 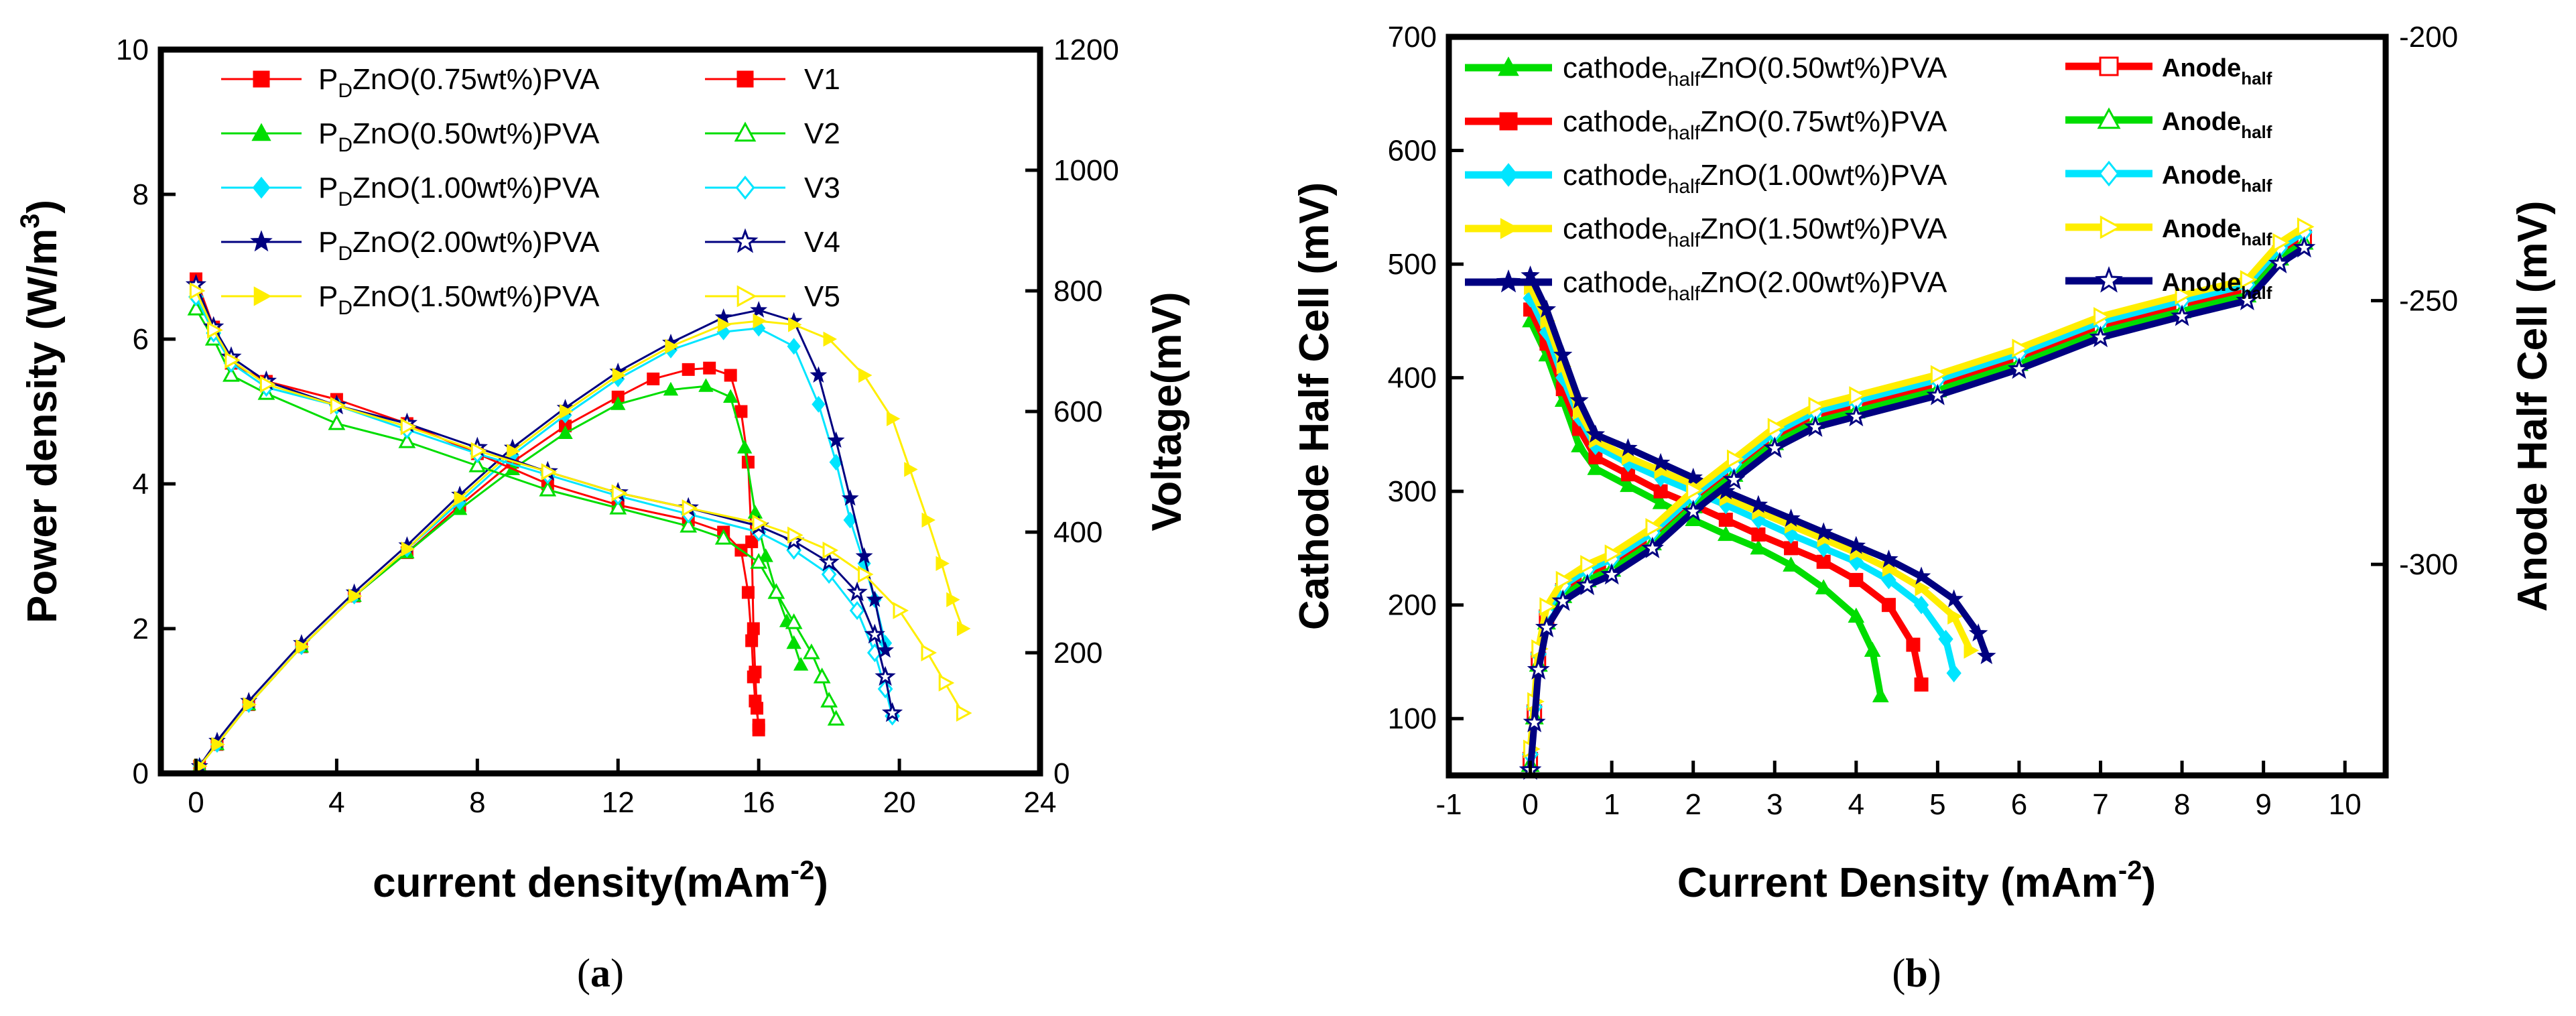 I want to click on legend-marker-v5, so click(x=746, y=296).